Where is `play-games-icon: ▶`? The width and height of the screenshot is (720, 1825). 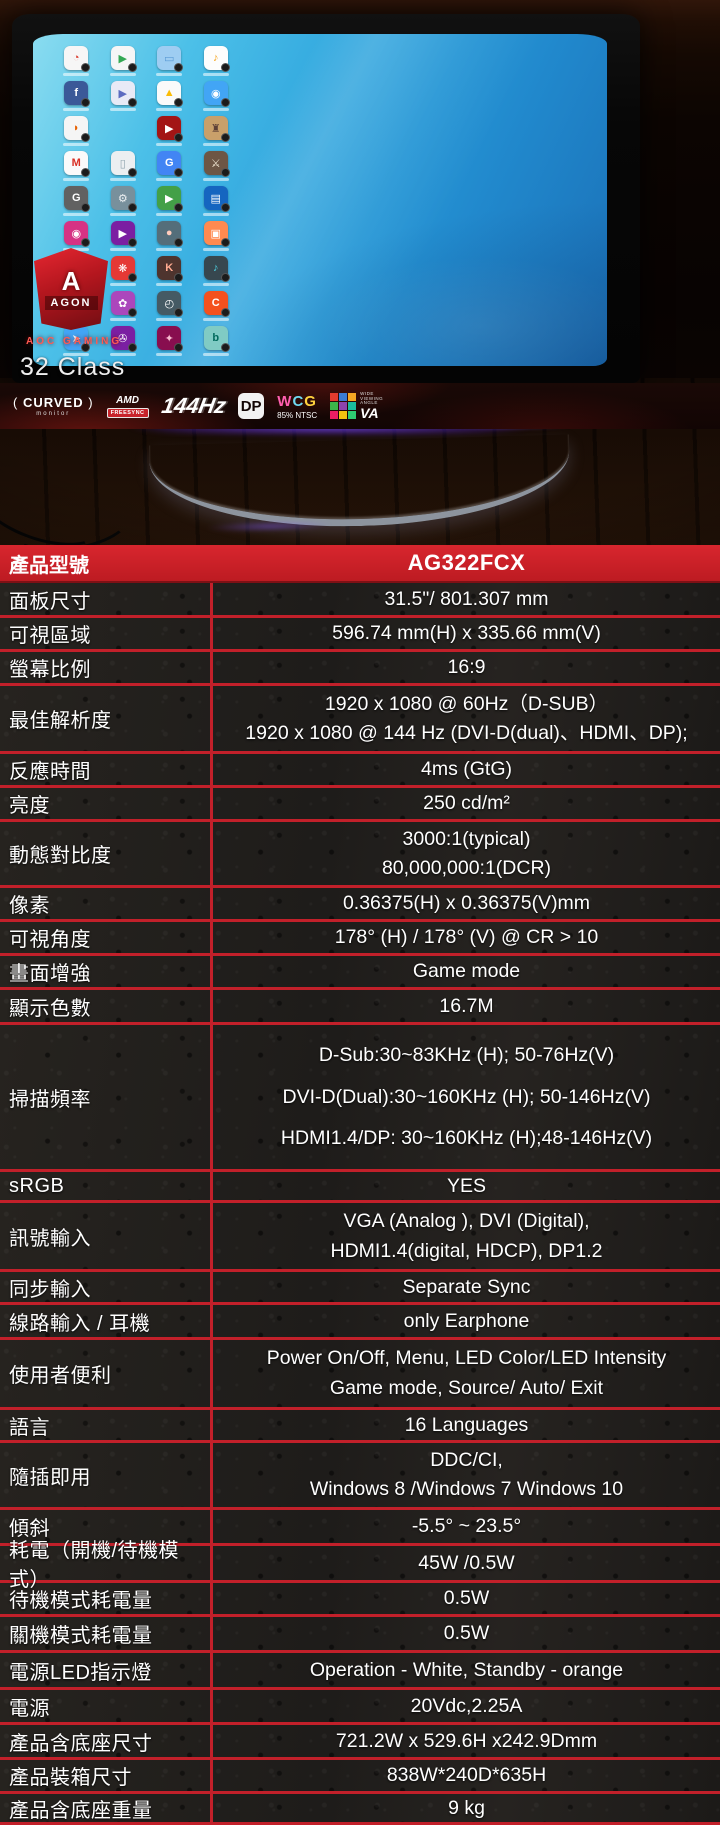
play-games-icon: ▶ is located at coordinates (170, 199).